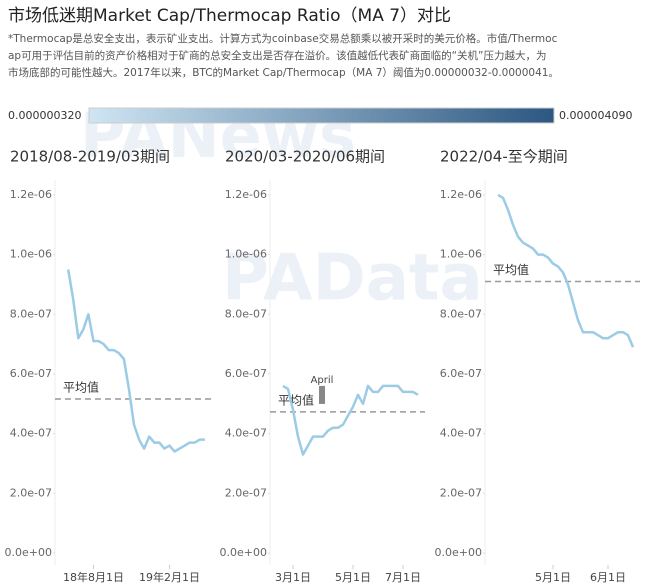 This screenshot has width=649, height=588. What do you see at coordinates (93, 577) in the screenshot?
I see `x-tick-label: 18年8月1日` at bounding box center [93, 577].